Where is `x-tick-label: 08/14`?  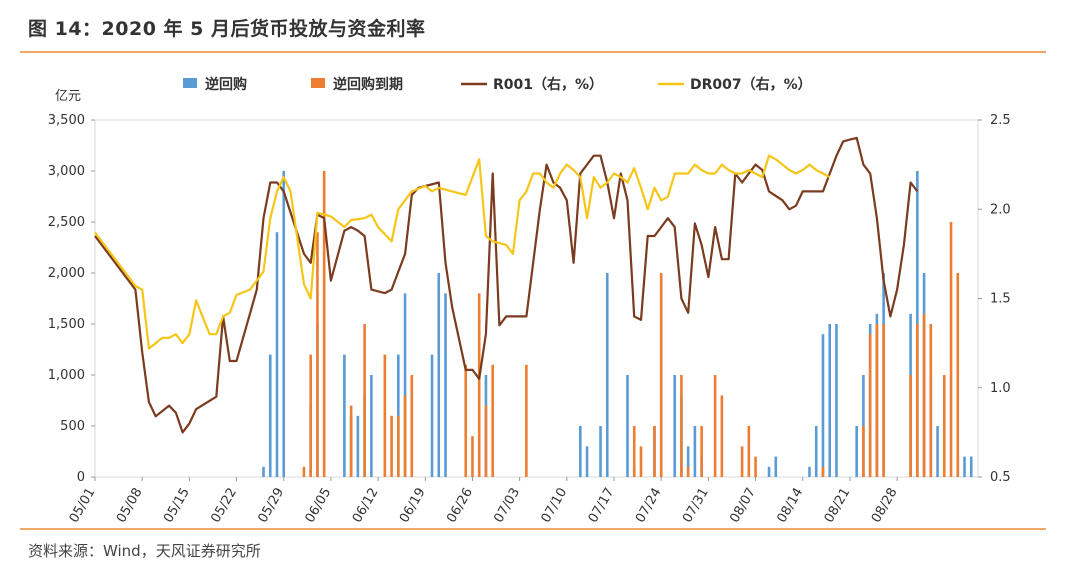
x-tick-label: 08/14 is located at coordinates (790, 506).